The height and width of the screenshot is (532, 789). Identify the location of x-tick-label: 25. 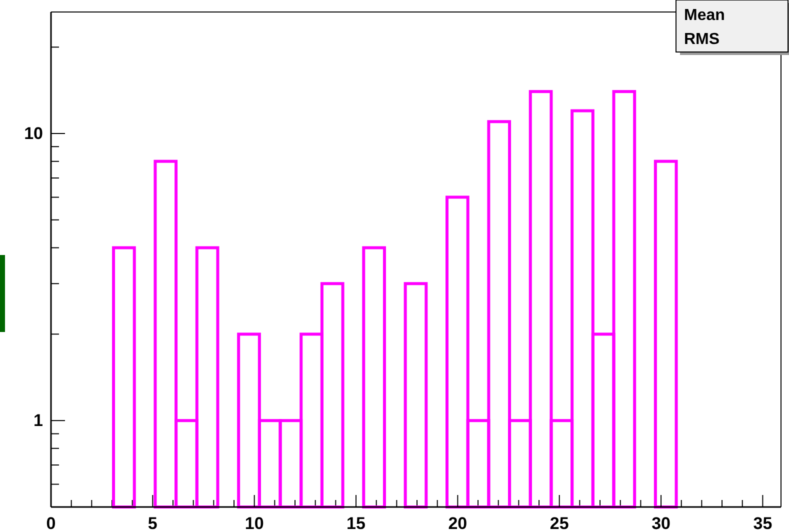
(559, 523).